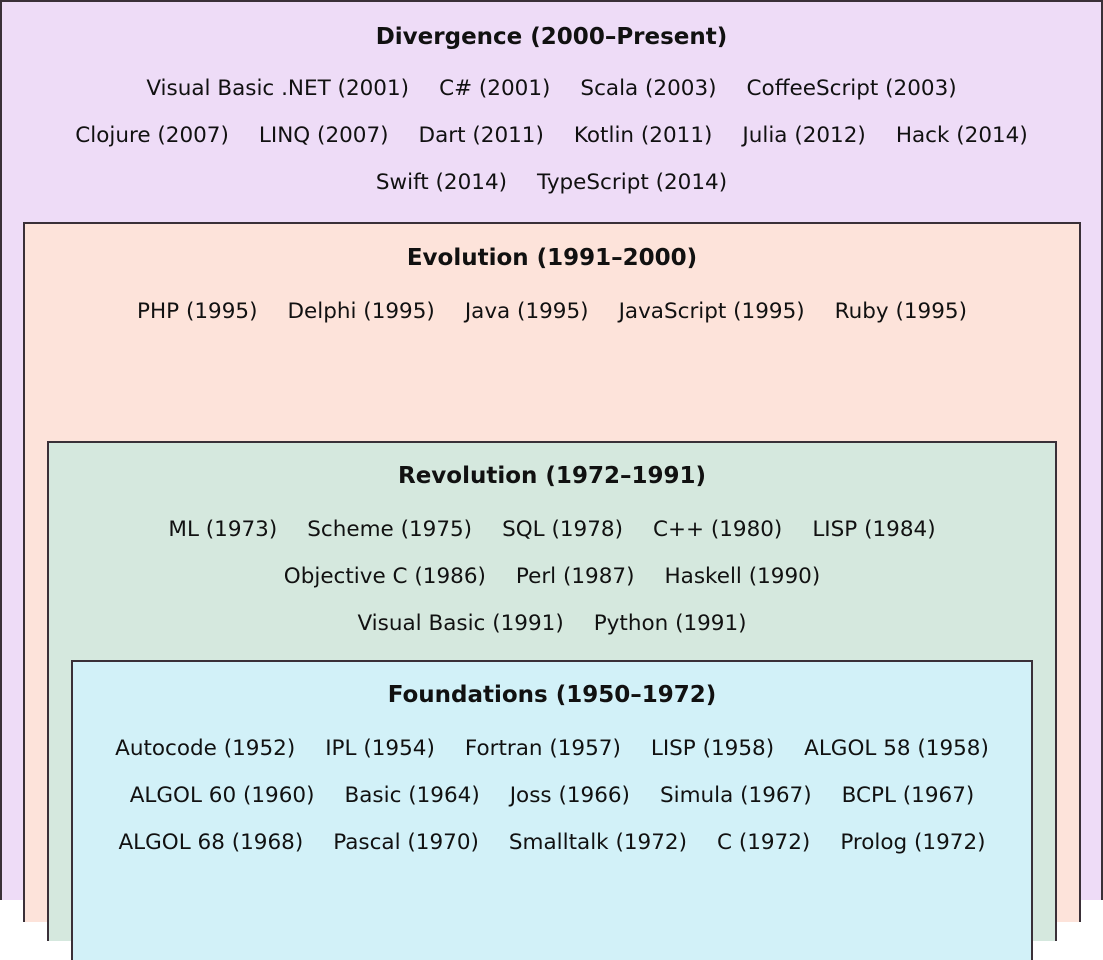  Describe the element at coordinates (384, 576) in the screenshot. I see `language-item: Objective C (1986)` at that location.